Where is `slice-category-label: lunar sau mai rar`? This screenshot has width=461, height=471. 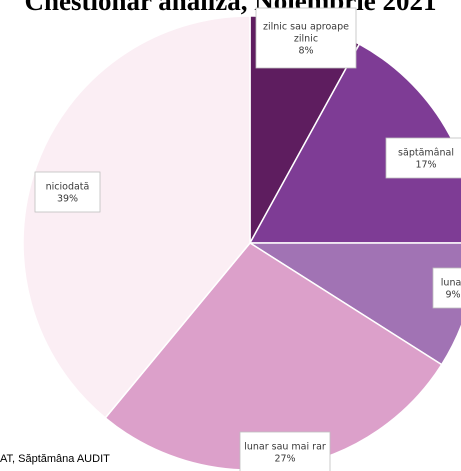
slice-category-label: lunar sau mai rar is located at coordinates (285, 447).